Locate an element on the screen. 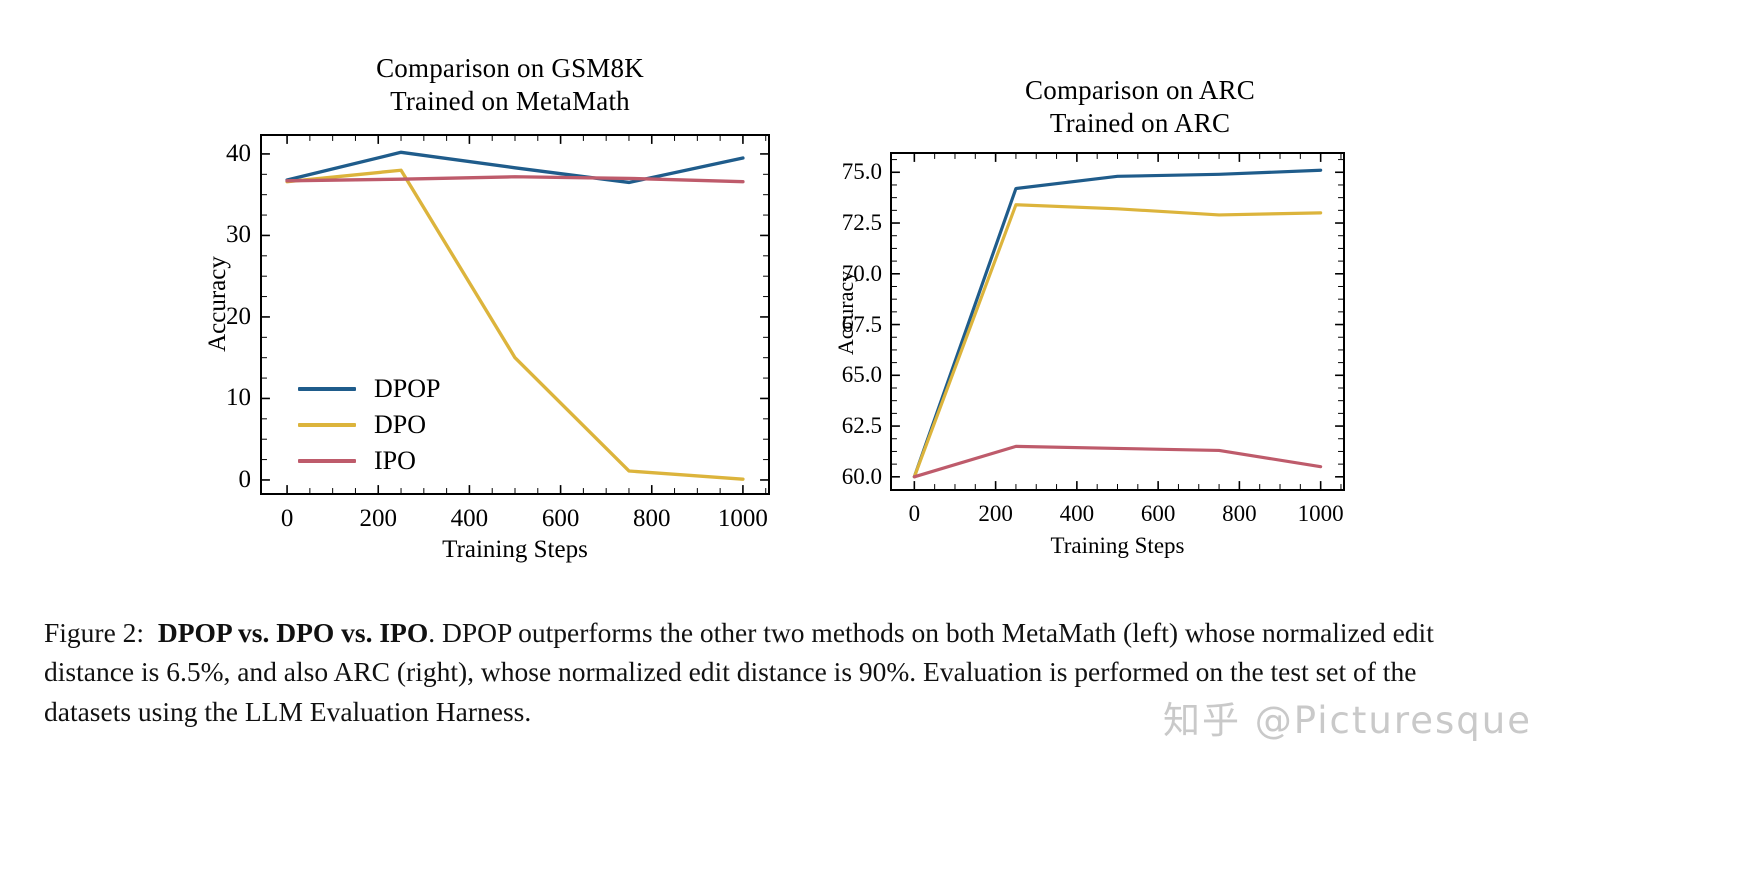  legend-item-dpop: DPOP is located at coordinates (369, 389).